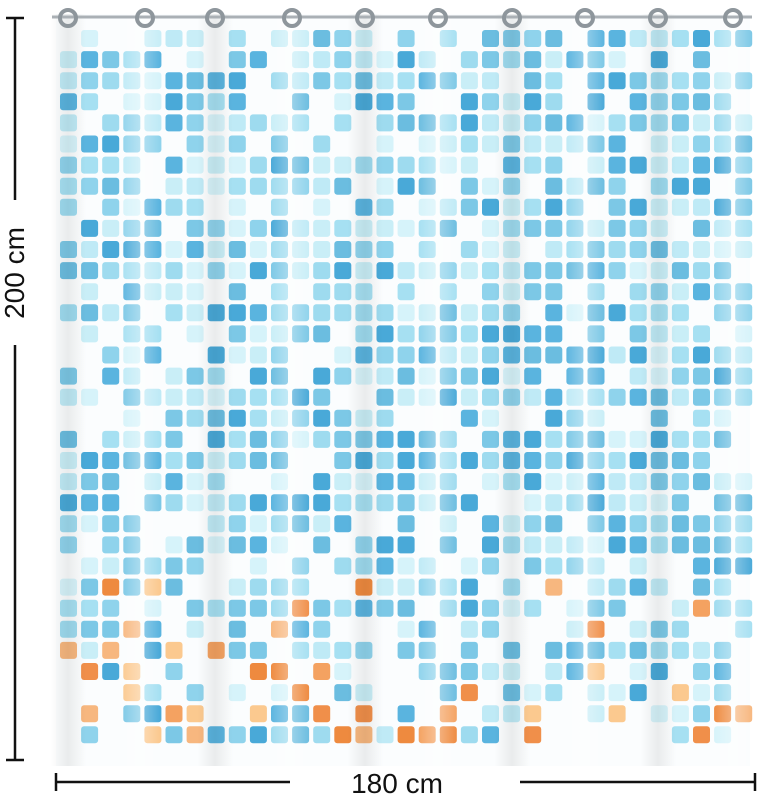 Image resolution: width=762 pixels, height=796 pixels. What do you see at coordinates (400, 18) in the screenshot?
I see `rings` at bounding box center [400, 18].